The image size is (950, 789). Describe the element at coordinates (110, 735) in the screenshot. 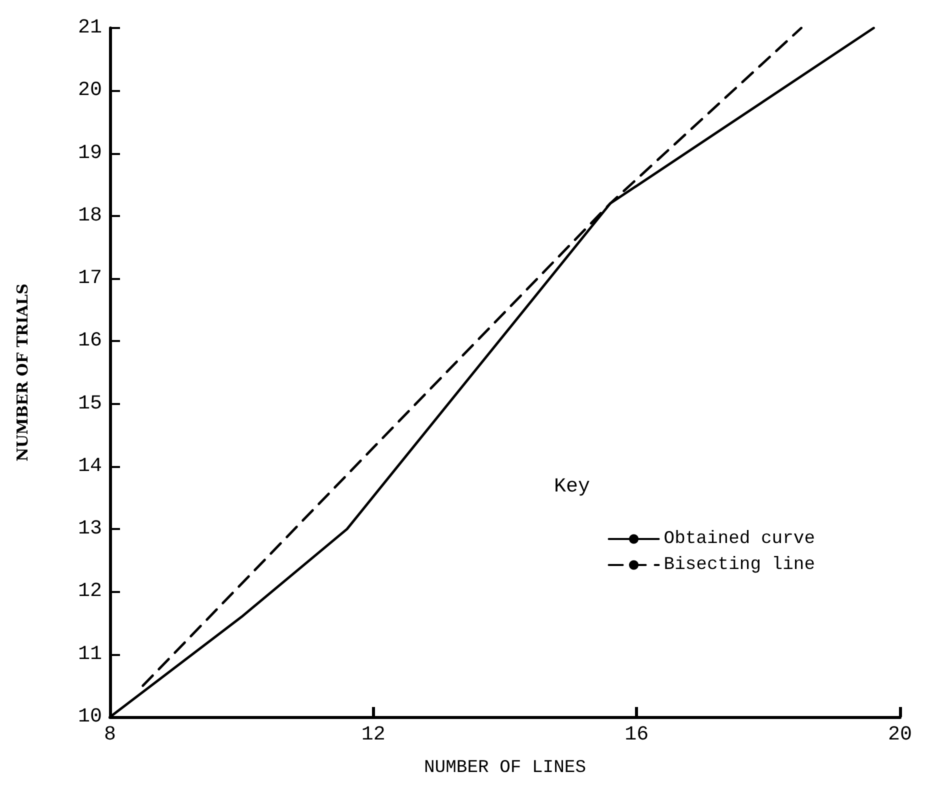

I see `x-tick-label: 8` at that location.